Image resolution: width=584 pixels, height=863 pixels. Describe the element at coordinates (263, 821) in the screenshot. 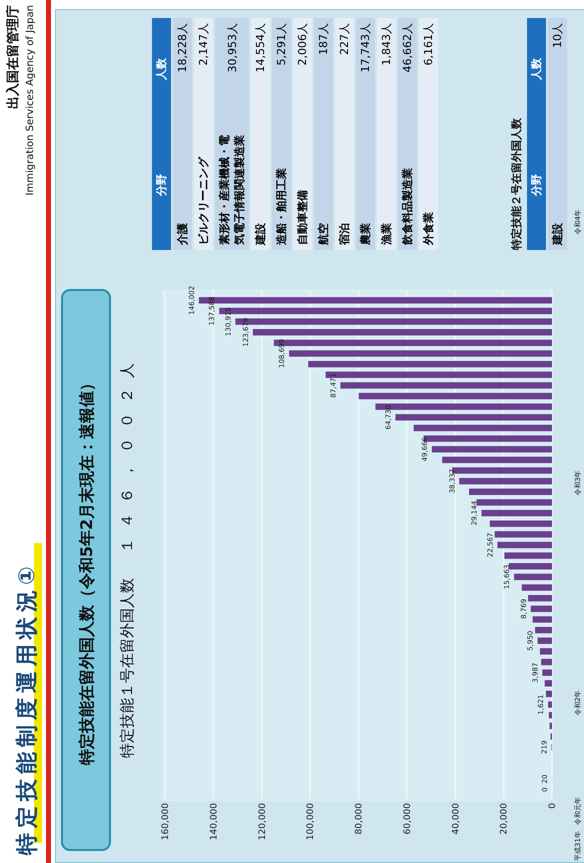

I see `x-tick-label: 120,000` at that location.